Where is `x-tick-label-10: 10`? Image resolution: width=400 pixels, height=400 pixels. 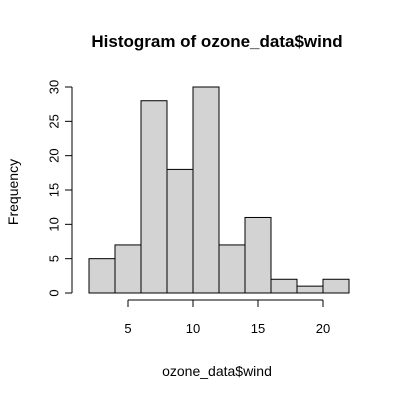
x-tick-label-10: 10 is located at coordinates (193, 328).